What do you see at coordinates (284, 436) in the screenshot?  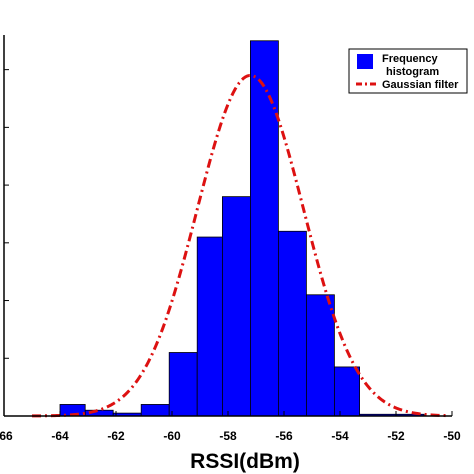 I see `x-tick-label: -56` at bounding box center [284, 436].